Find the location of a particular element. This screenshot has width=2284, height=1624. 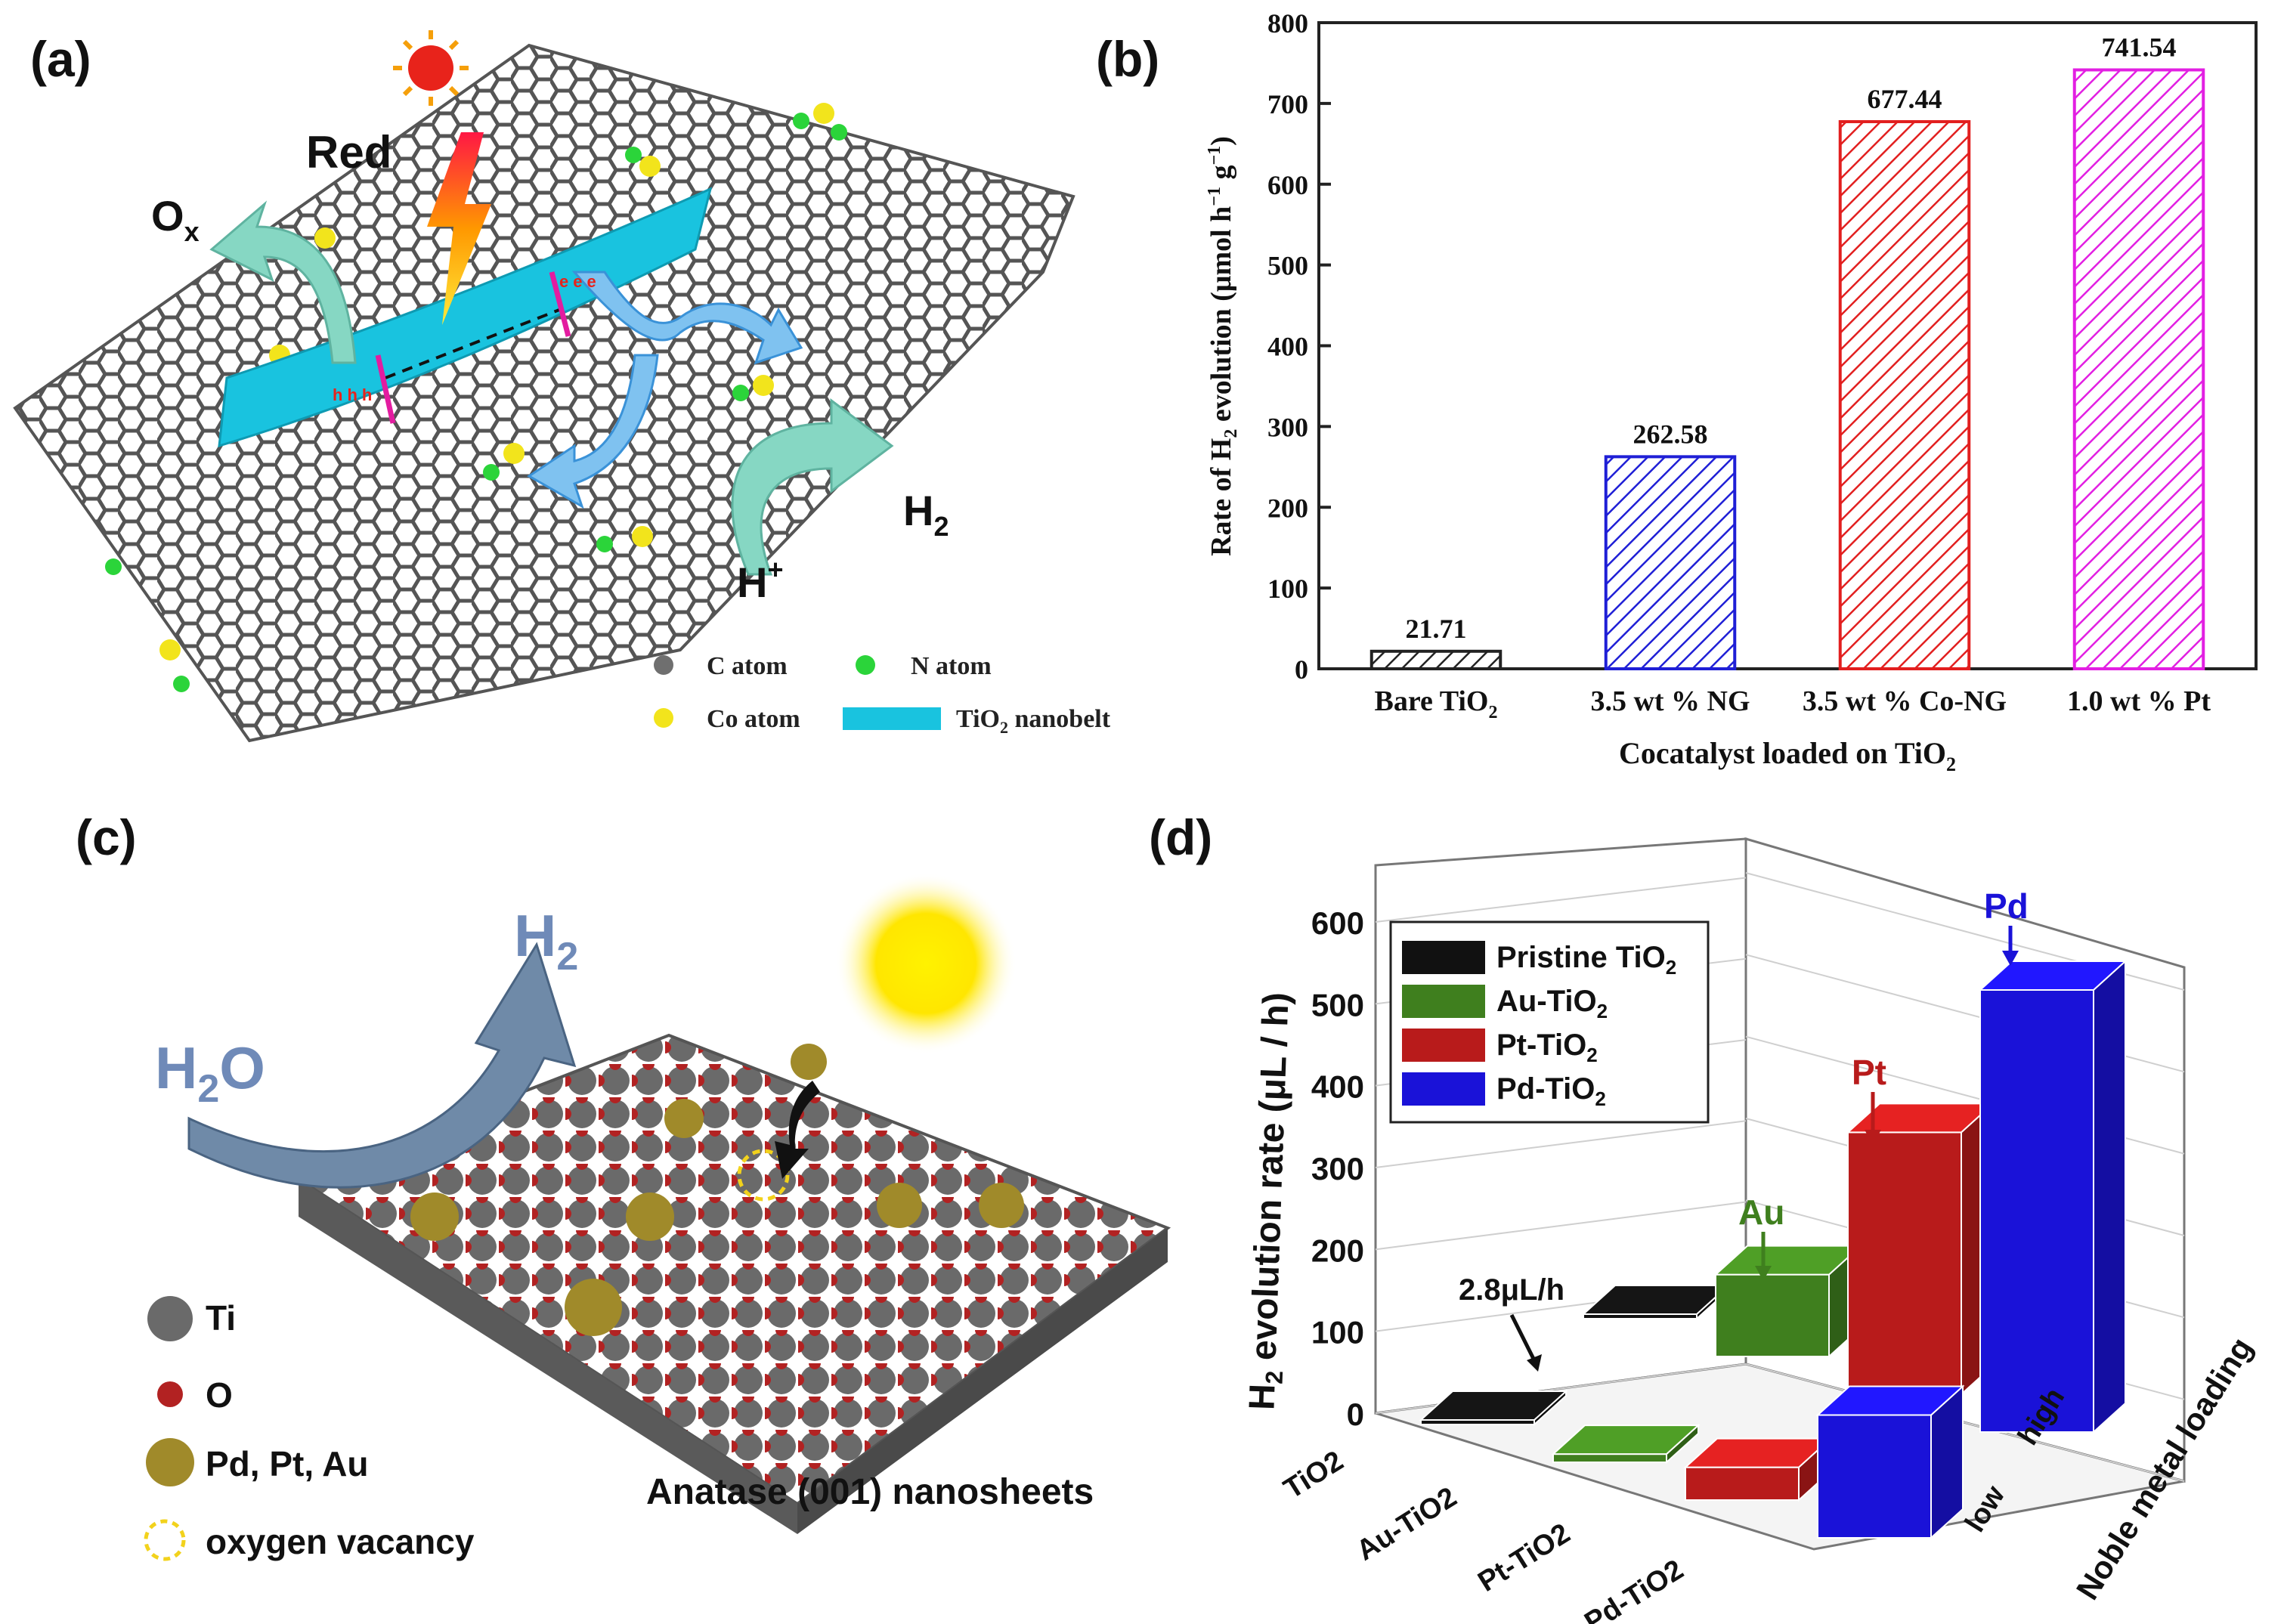

bar-side-face is located at coordinates (2109, 1196).